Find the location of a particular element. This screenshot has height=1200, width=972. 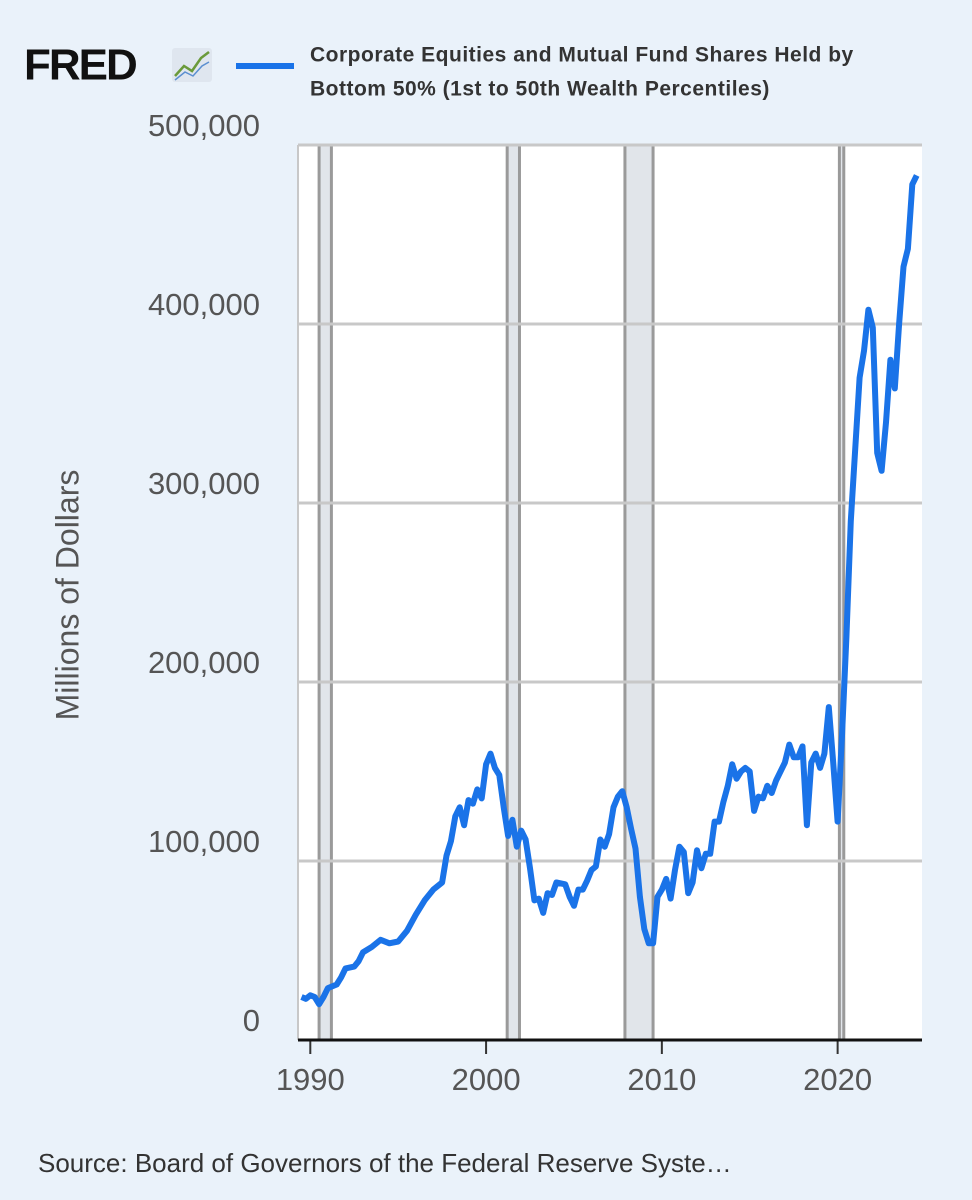

y-axis-label: Millions of Dollars is located at coordinates (67, 595).